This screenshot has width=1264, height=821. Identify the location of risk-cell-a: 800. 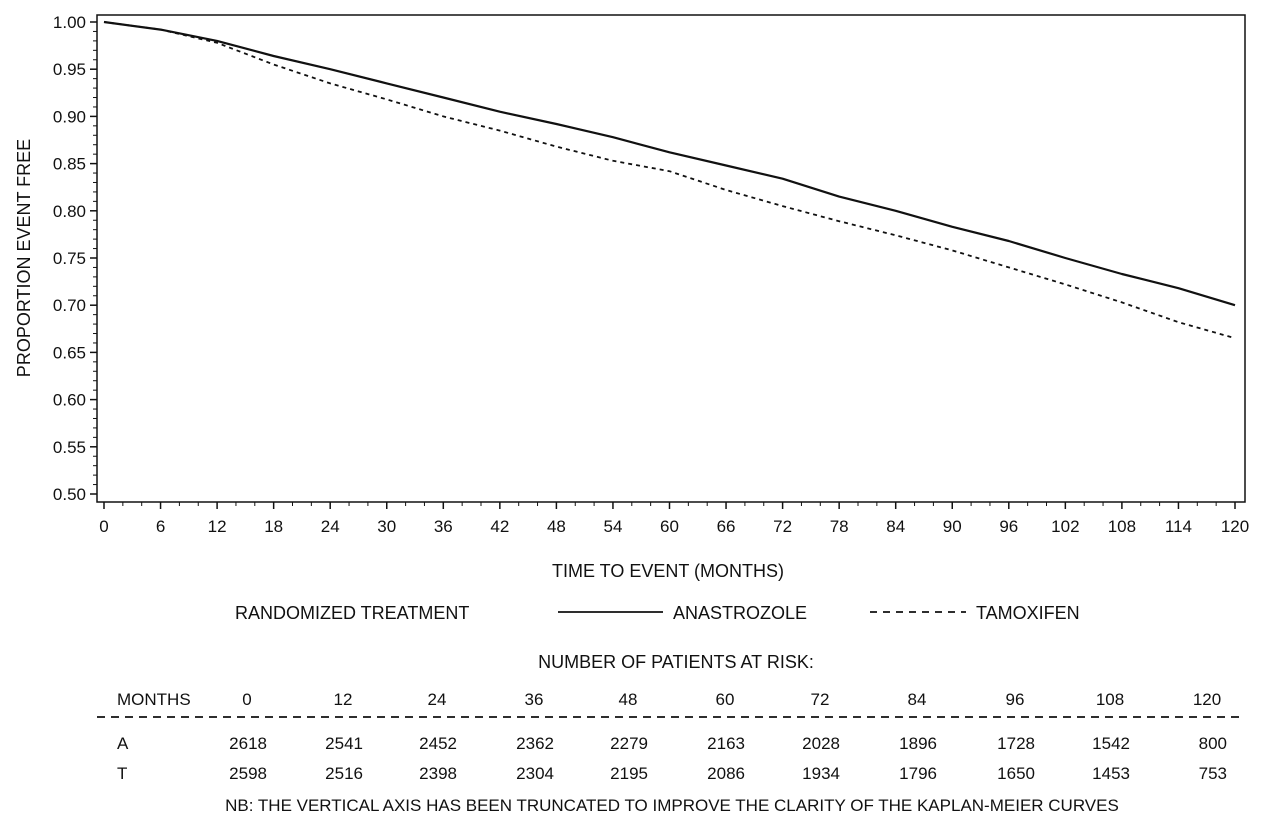
(1213, 743).